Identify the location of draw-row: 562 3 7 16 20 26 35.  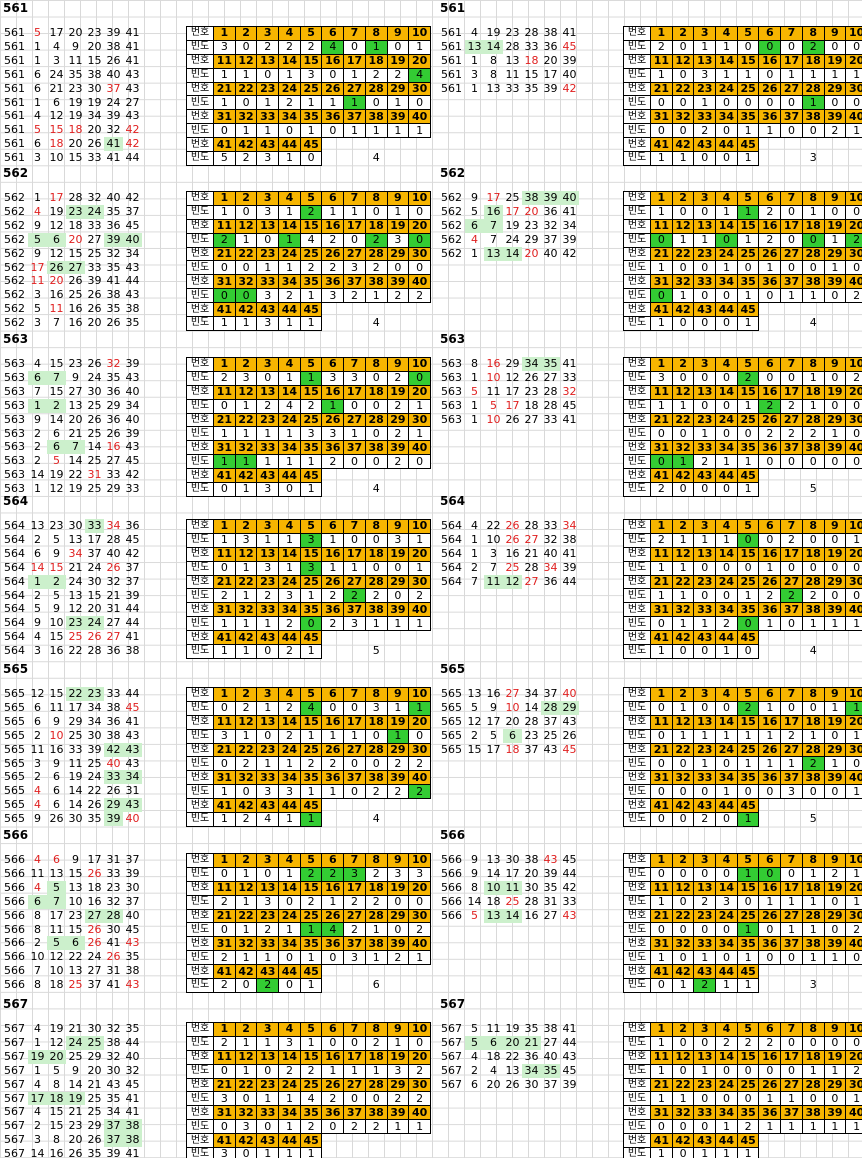
(72, 323).